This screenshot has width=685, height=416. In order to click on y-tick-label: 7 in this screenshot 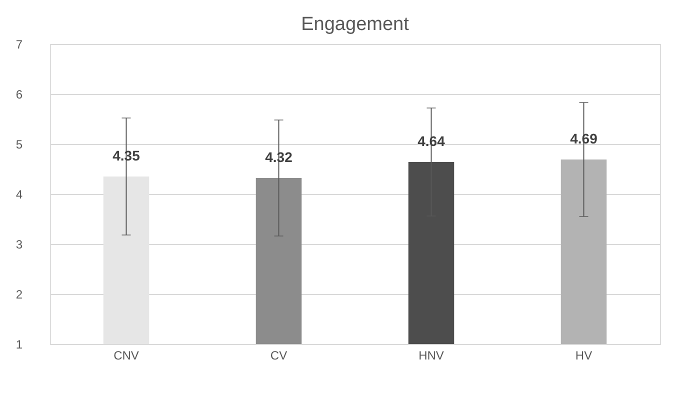, I will do `click(19, 45)`.